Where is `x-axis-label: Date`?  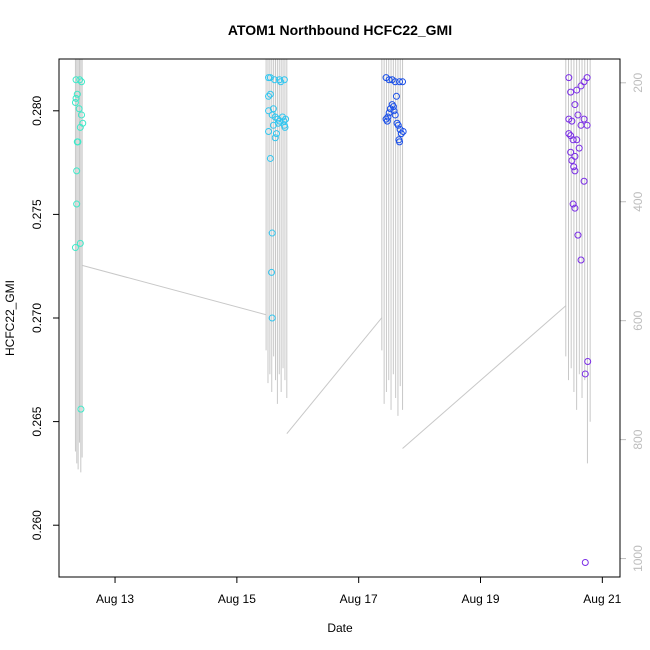
x-axis-label: Date is located at coordinates (340, 628).